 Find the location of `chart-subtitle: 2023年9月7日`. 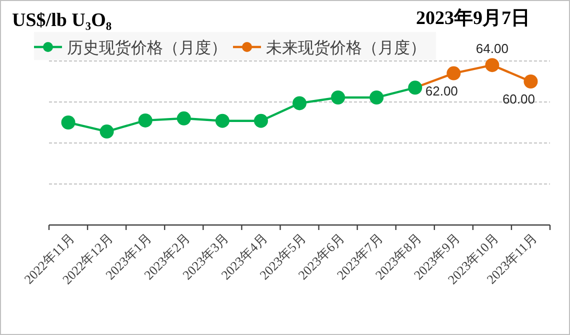

chart-subtitle: 2023年9月7日 is located at coordinates (473, 18).